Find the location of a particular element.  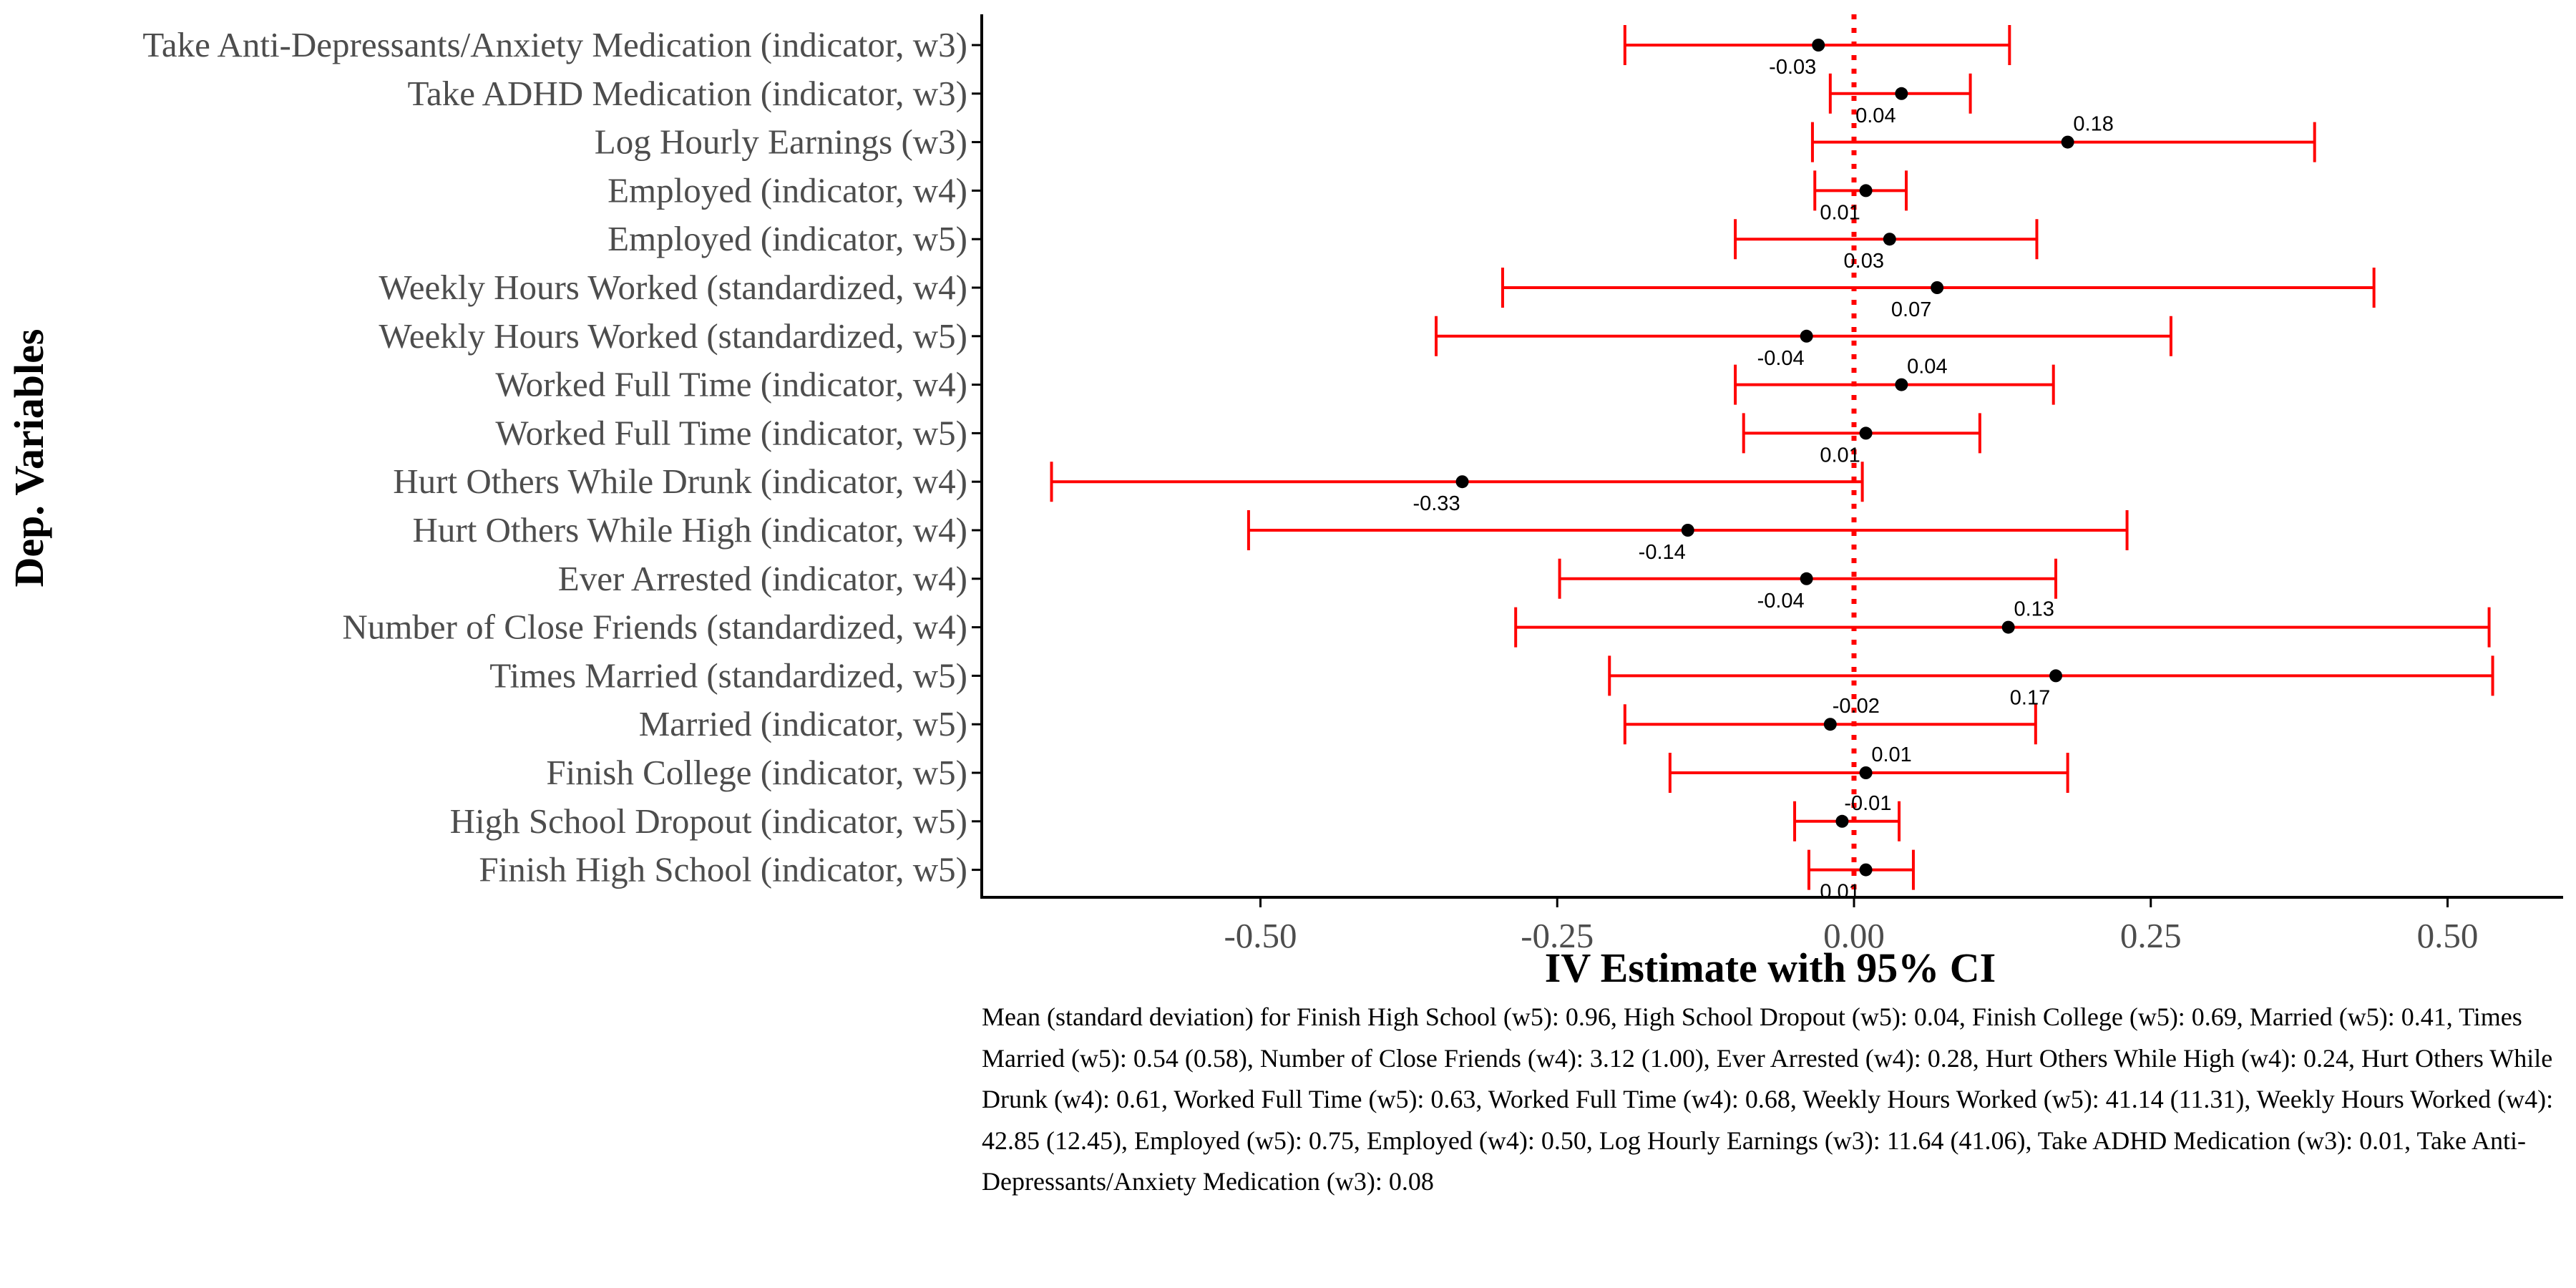

value-label: -0.14 is located at coordinates (1662, 552).